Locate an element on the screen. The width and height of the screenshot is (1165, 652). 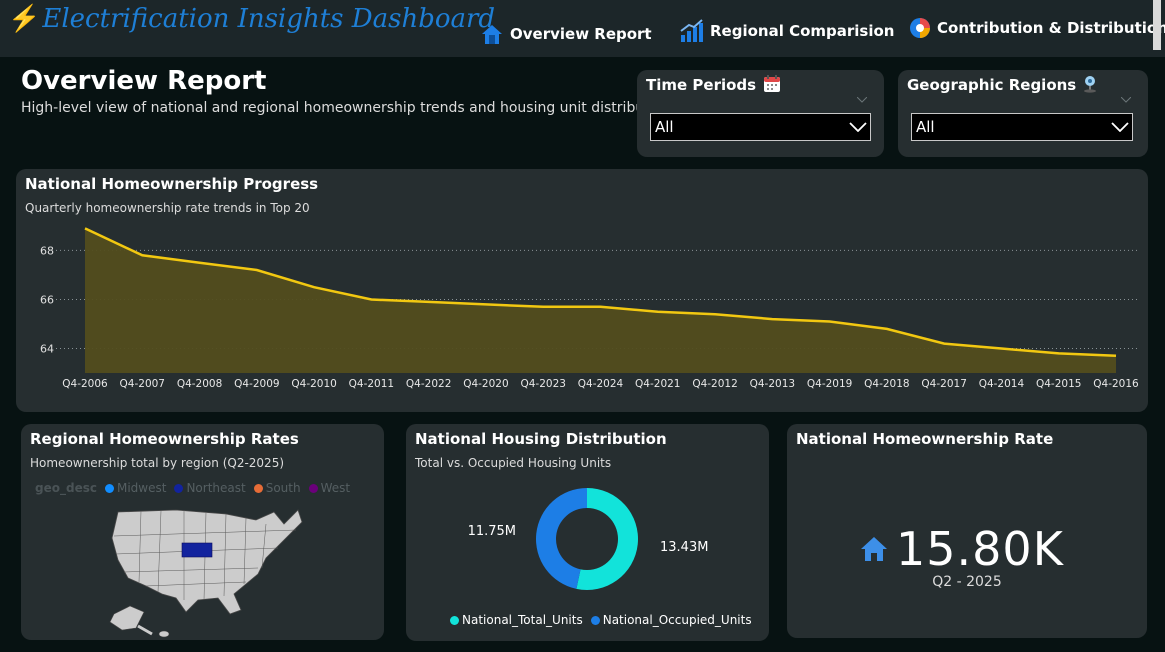
x-tick-label: Q4-2014 is located at coordinates (1002, 384).